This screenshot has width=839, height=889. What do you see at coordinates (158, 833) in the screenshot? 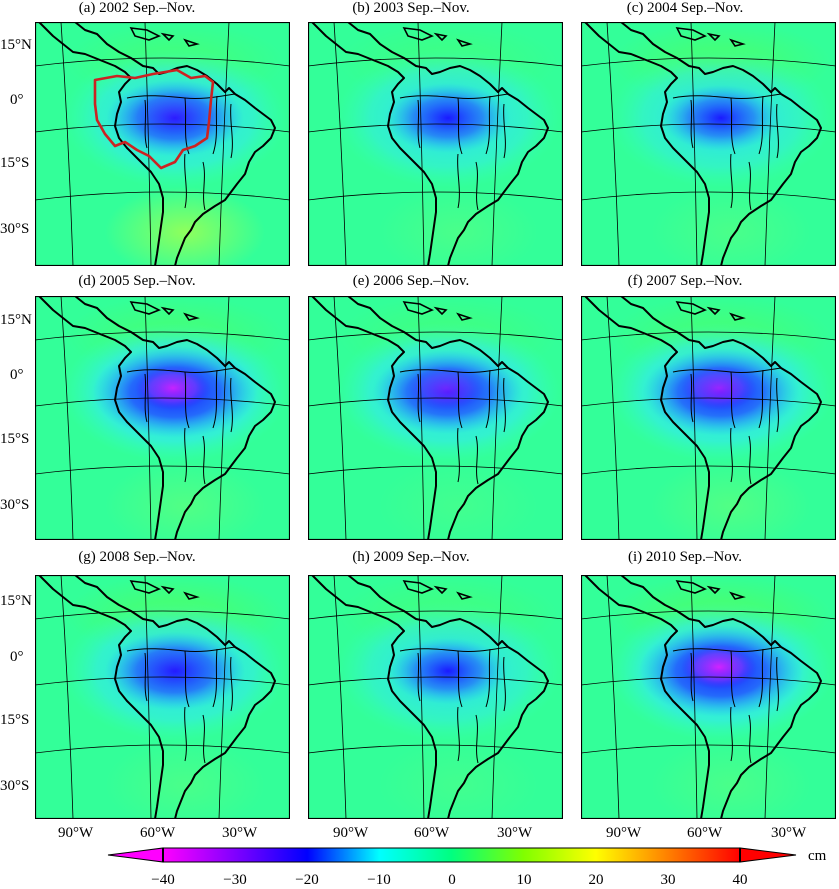
I see `lon-label-60w-col1: 60°W` at bounding box center [158, 833].